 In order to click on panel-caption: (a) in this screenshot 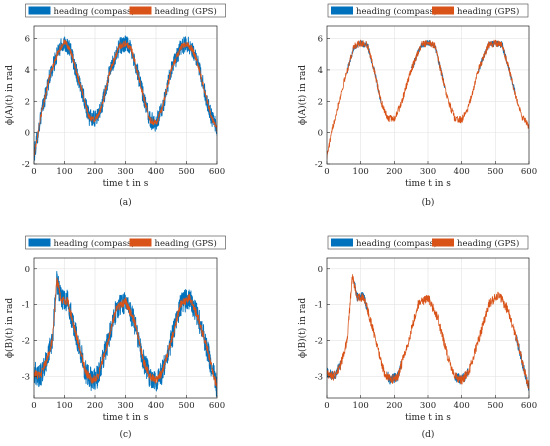, I will do `click(125, 202)`.